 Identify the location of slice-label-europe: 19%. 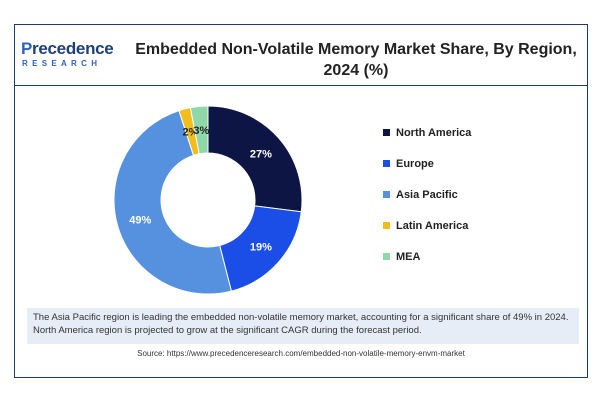
(261, 248).